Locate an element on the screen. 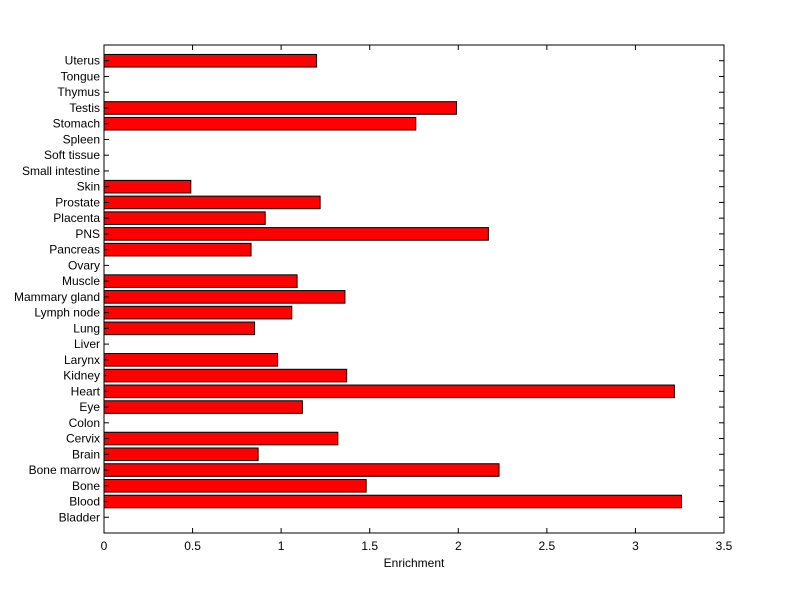 This screenshot has height=599, width=800. bar-eye is located at coordinates (203, 407).